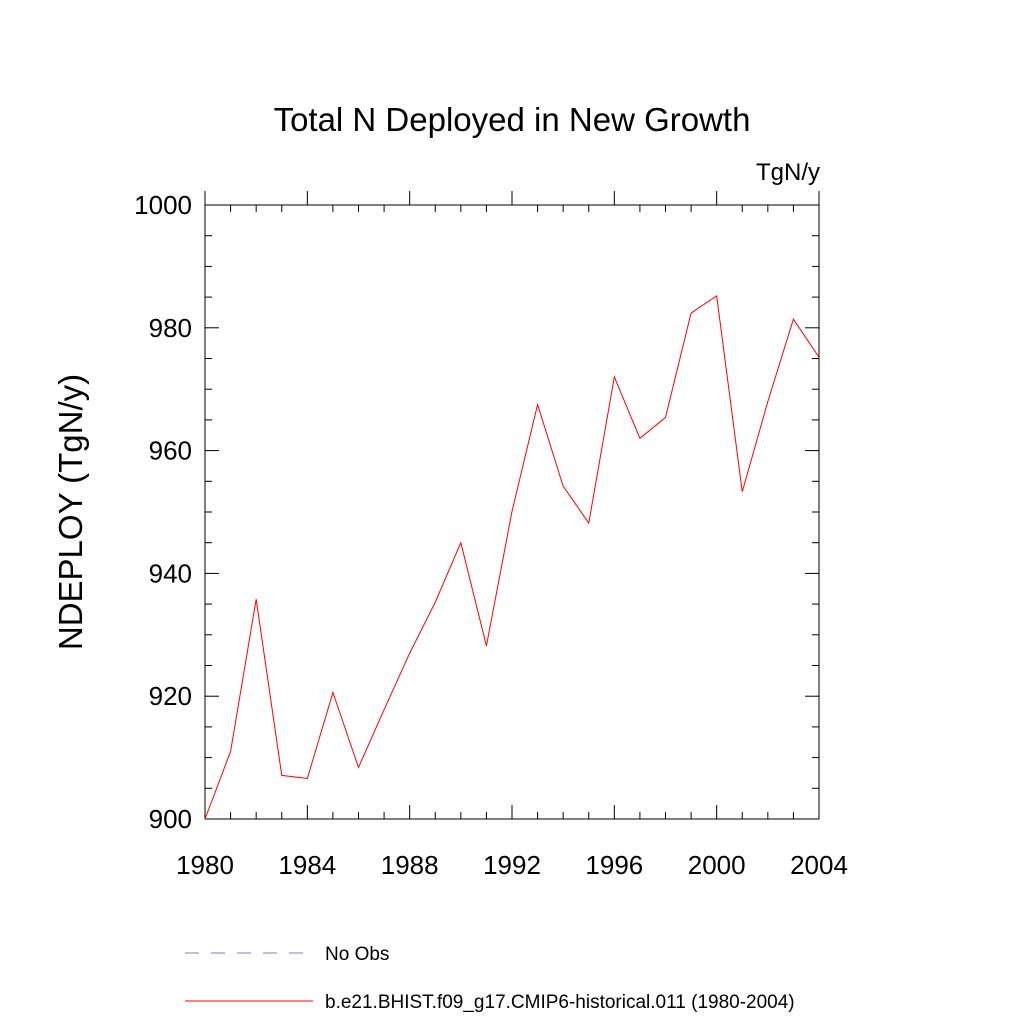  Describe the element at coordinates (819, 865) in the screenshot. I see `x-tick-label: 2004` at that location.